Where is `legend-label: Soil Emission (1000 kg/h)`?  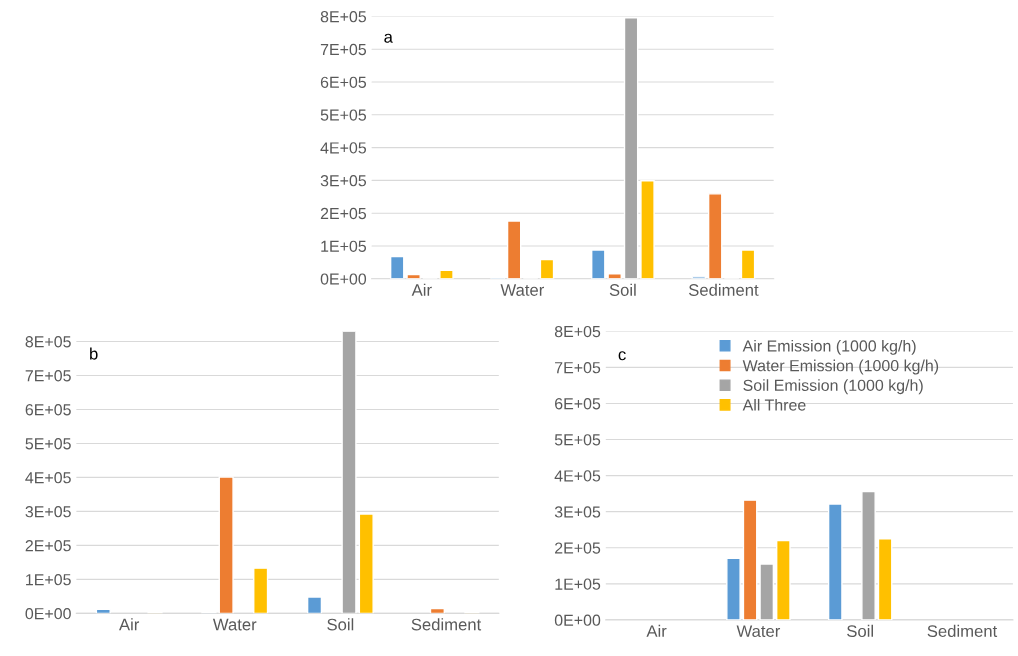 legend-label: Soil Emission (1000 kg/h) is located at coordinates (833, 387).